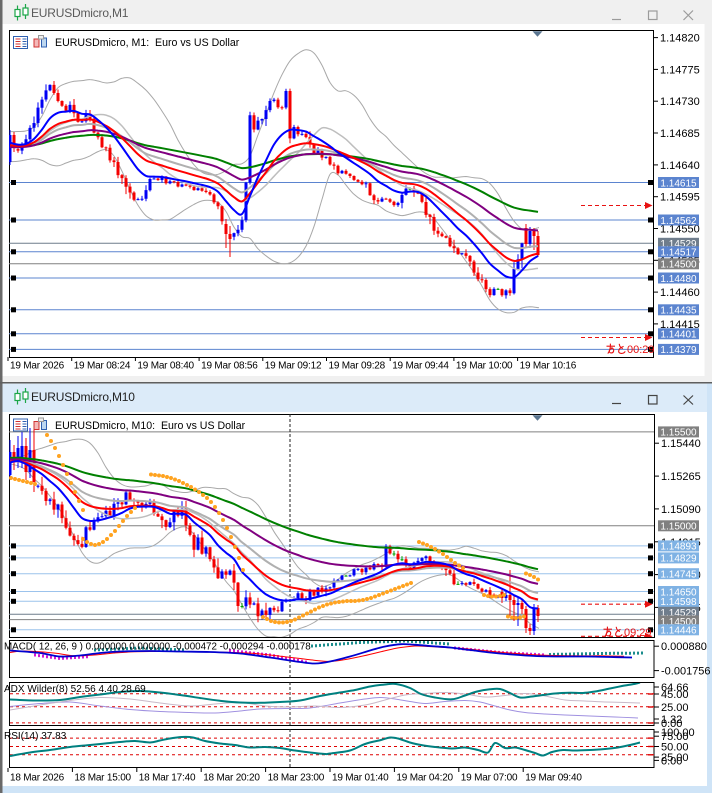 The width and height of the screenshot is (712, 793). Describe the element at coordinates (678, 559) in the screenshot. I see `svg-text: 1.14829` at that location.